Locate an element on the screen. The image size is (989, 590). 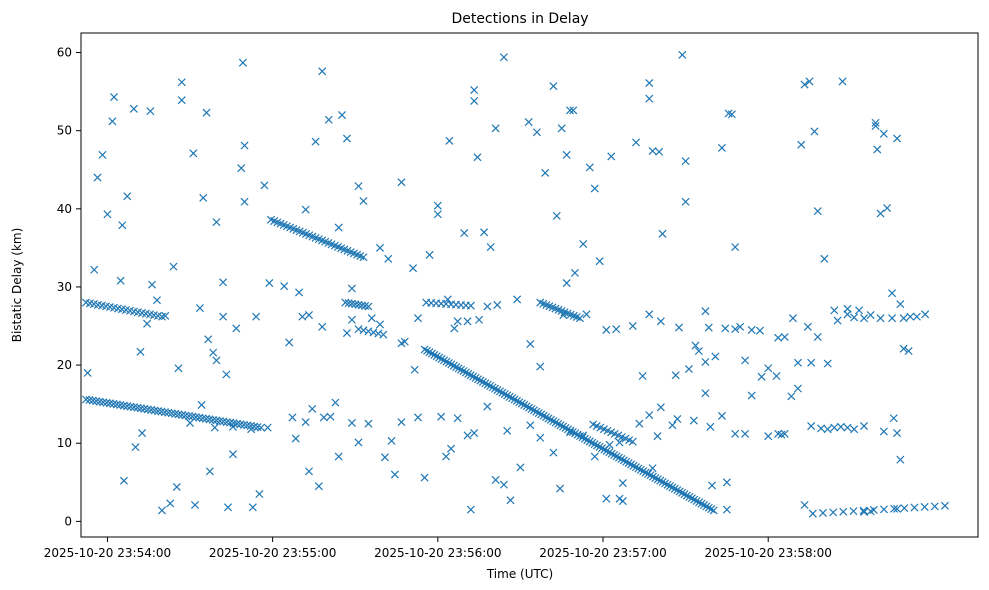
y-tick-label: 40 is located at coordinates (64, 209).